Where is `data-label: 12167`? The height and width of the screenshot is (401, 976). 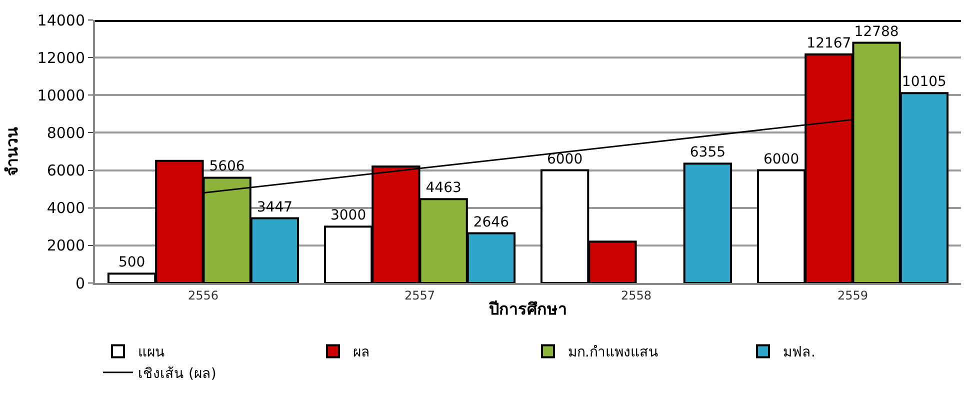 data-label: 12167 is located at coordinates (829, 43).